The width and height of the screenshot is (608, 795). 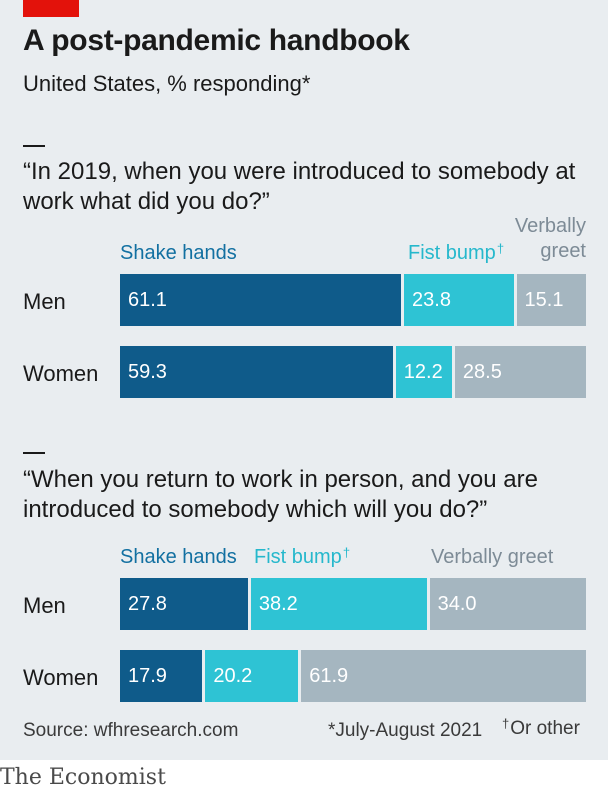 I want to click on bar-segment-shake-hands-men: 27.8, so click(x=184, y=604).